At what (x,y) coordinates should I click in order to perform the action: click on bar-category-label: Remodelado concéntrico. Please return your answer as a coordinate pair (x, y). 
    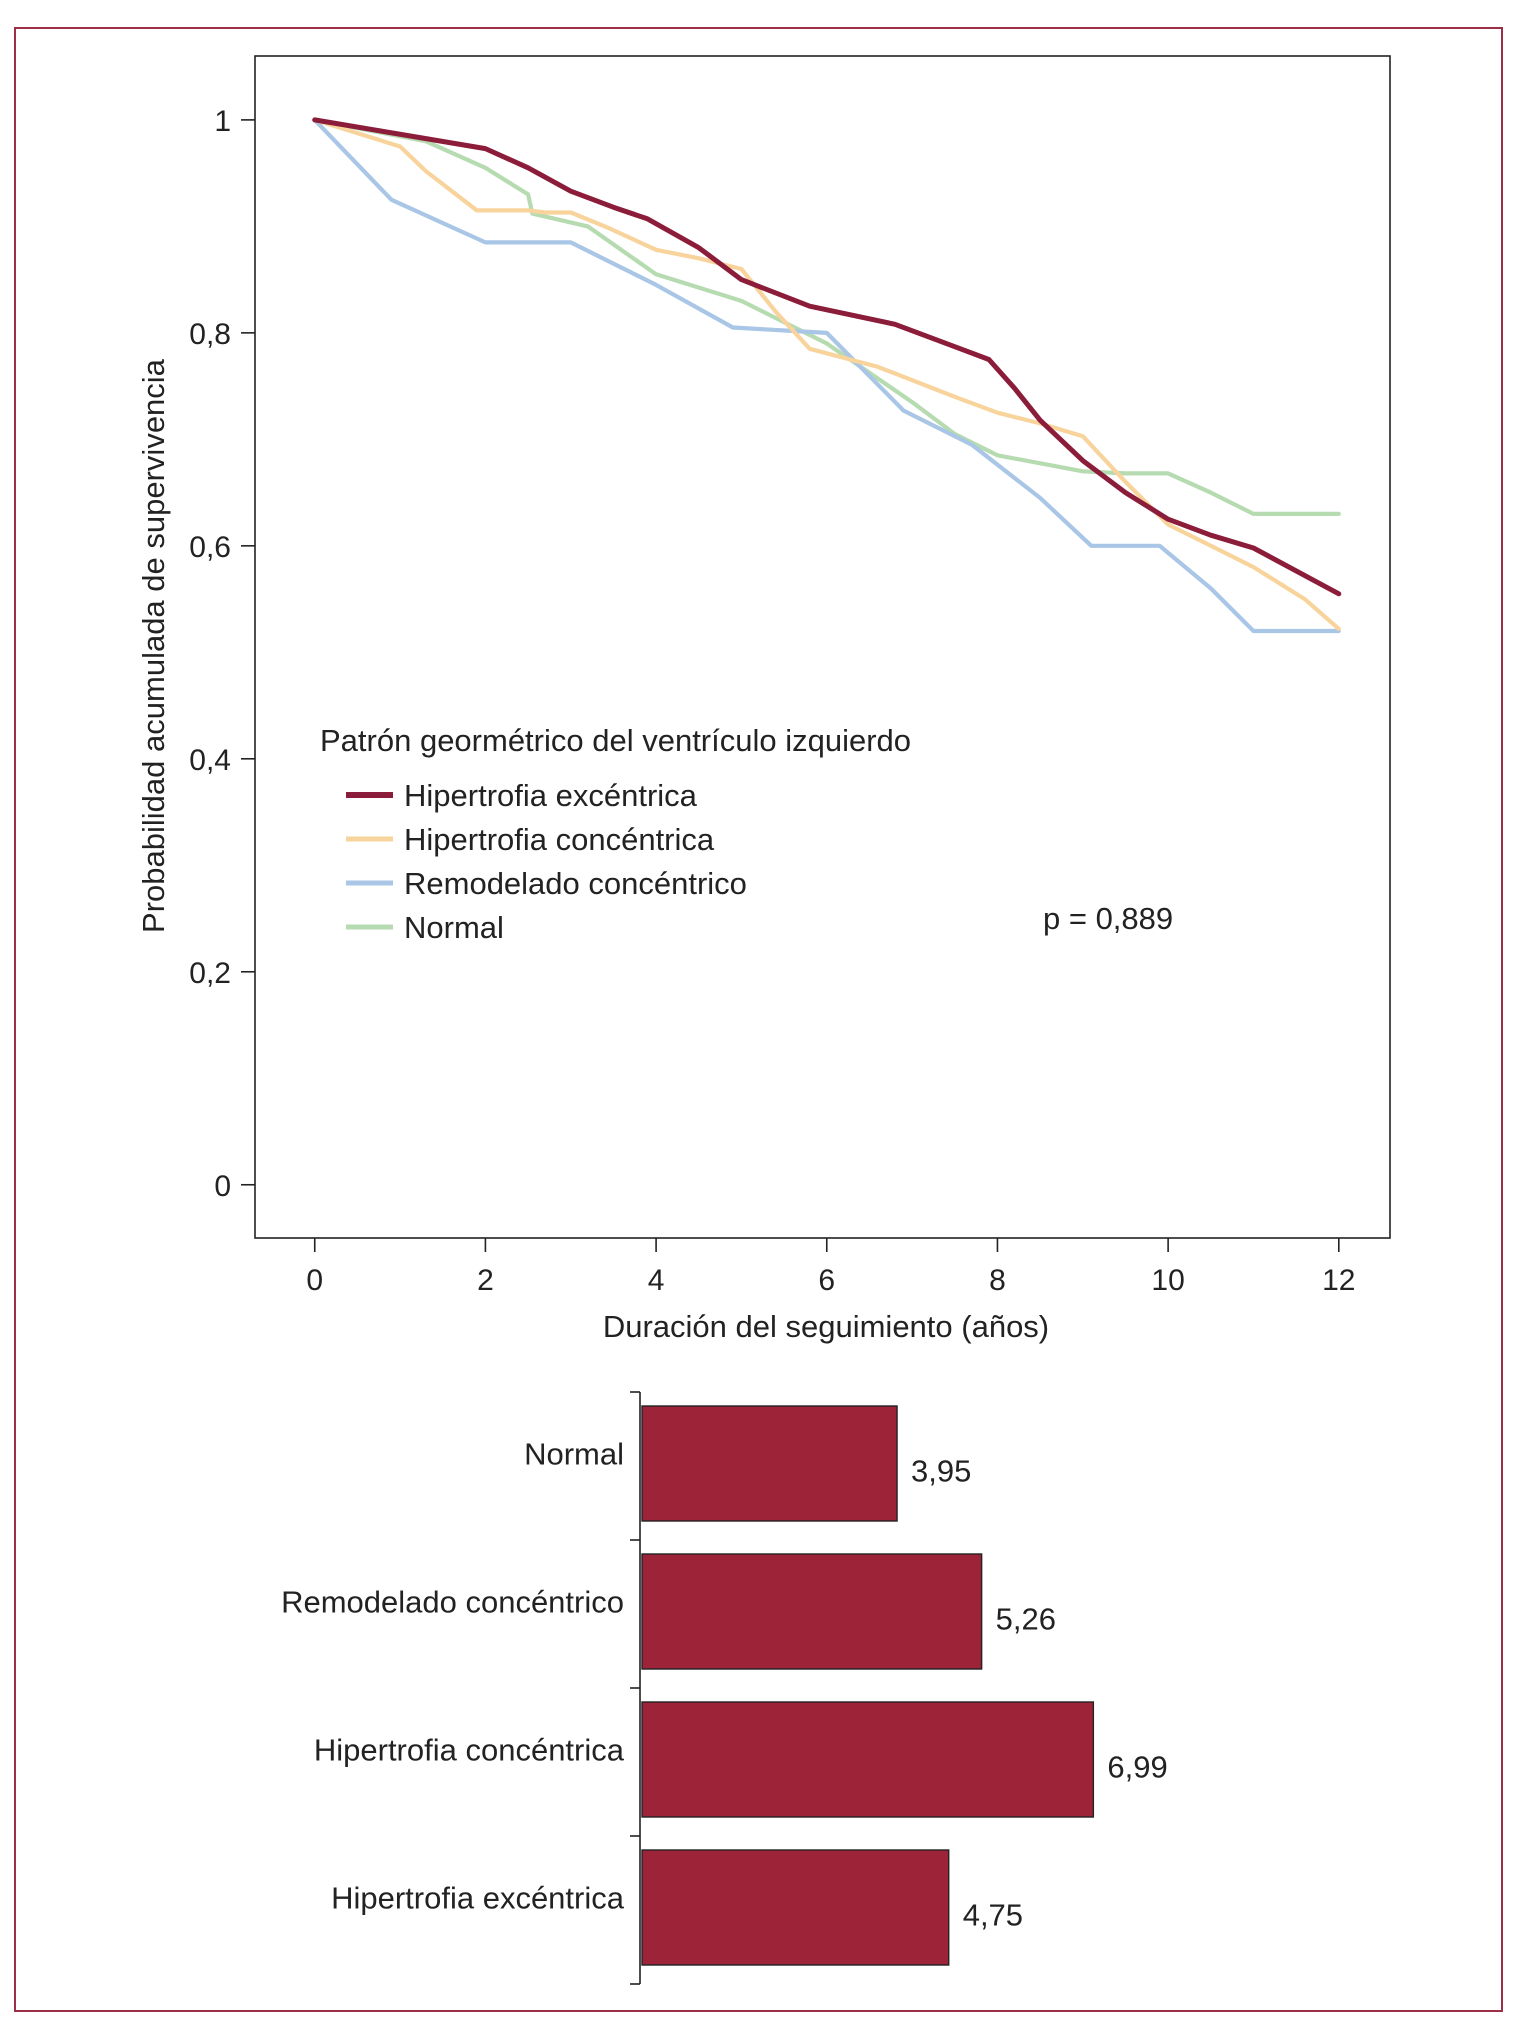
    Looking at the image, I should click on (452, 1602).